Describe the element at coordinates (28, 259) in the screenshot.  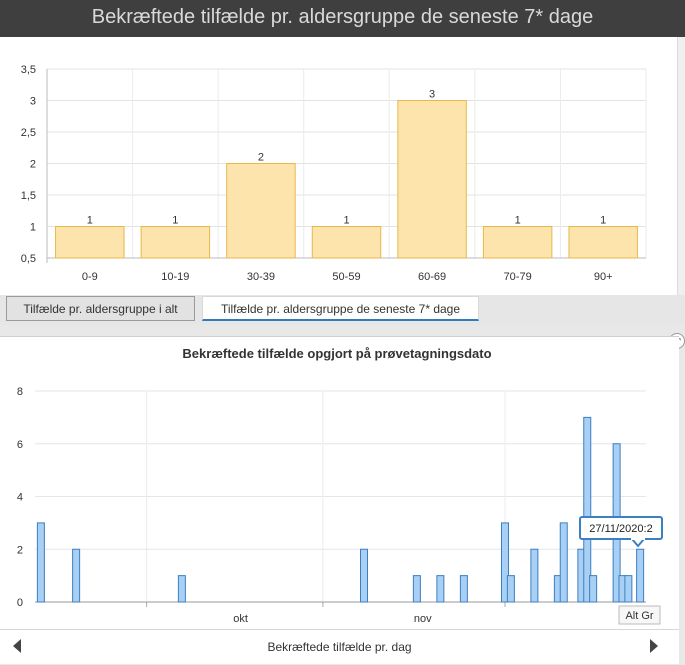
I see `y-tick-label: 0,5` at that location.